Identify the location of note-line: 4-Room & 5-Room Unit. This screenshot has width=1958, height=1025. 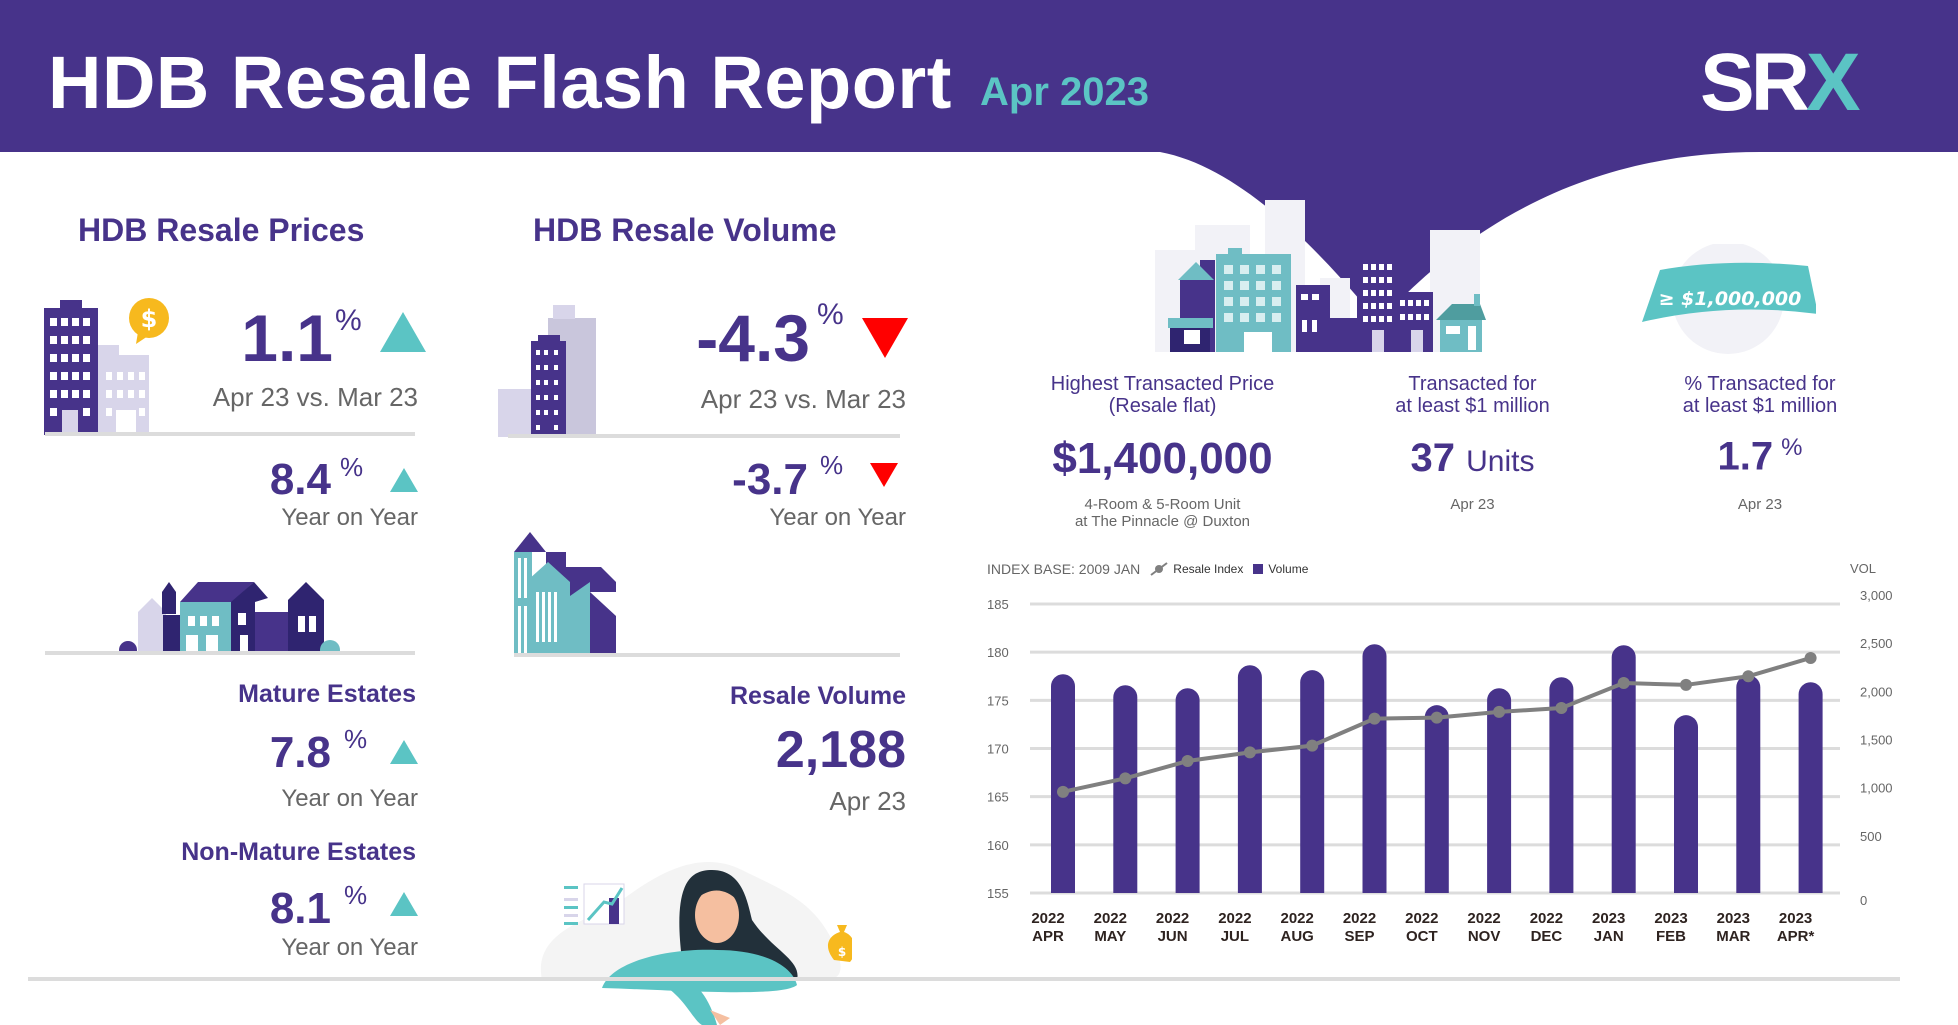
(1162, 504).